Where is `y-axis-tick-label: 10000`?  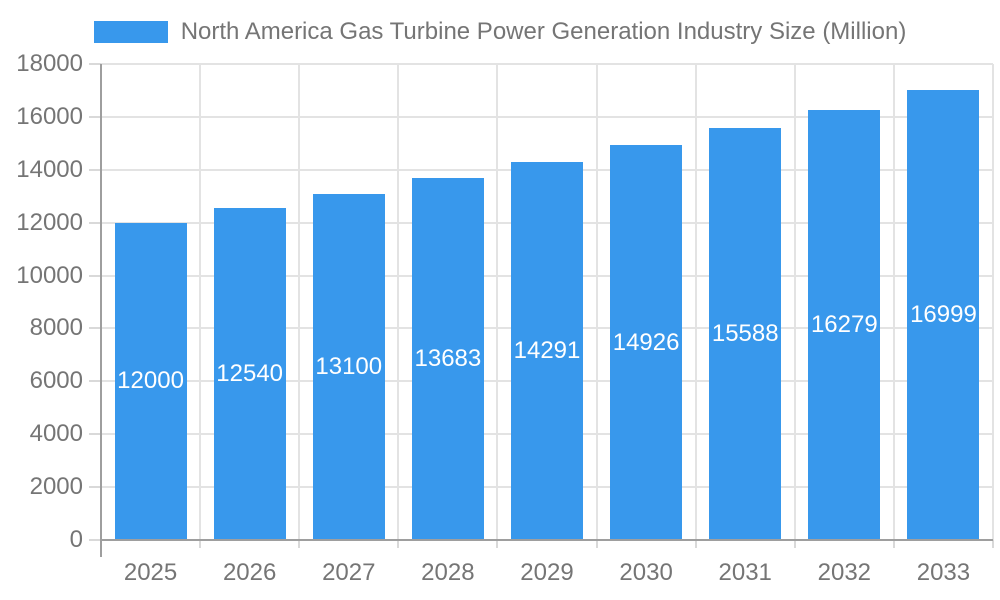 y-axis-tick-label: 10000 is located at coordinates (49, 275).